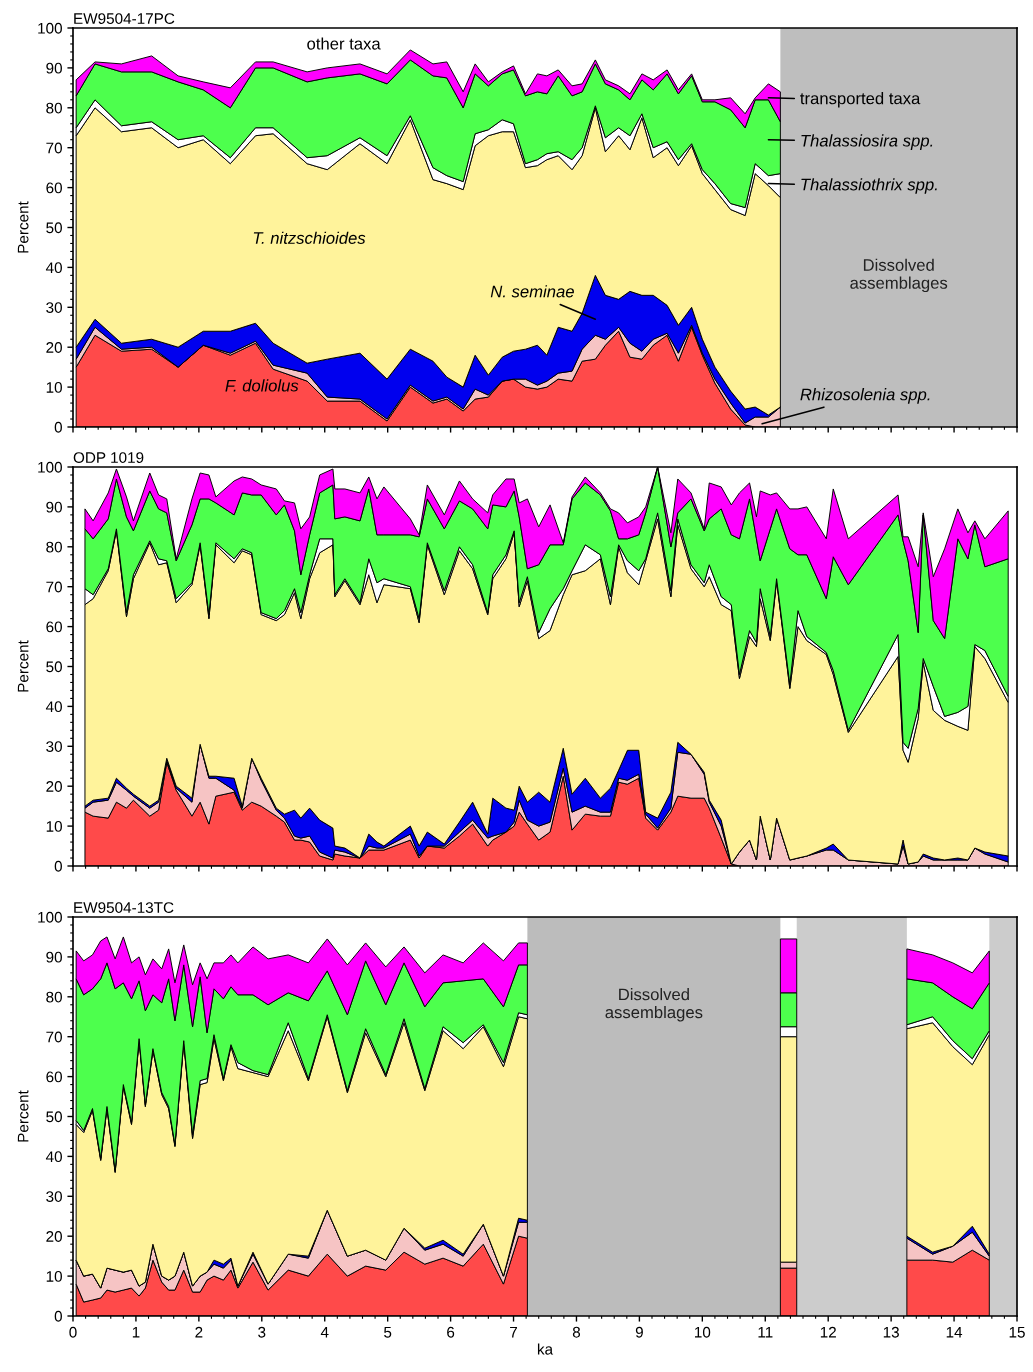 The height and width of the screenshot is (1372, 1033). I want to click on x-tick-label: 7, so click(514, 1332).